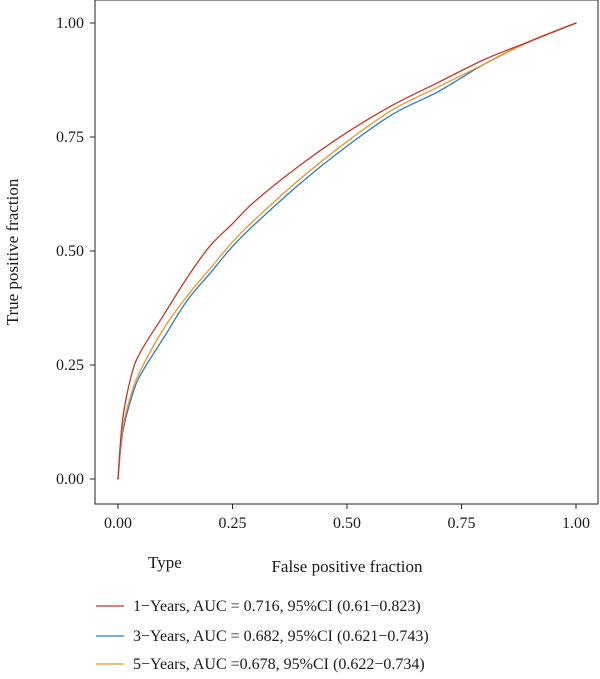 Image resolution: width=600 pixels, height=679 pixels. What do you see at coordinates (70, 479) in the screenshot?
I see `y-tick-label: 0.00` at bounding box center [70, 479].